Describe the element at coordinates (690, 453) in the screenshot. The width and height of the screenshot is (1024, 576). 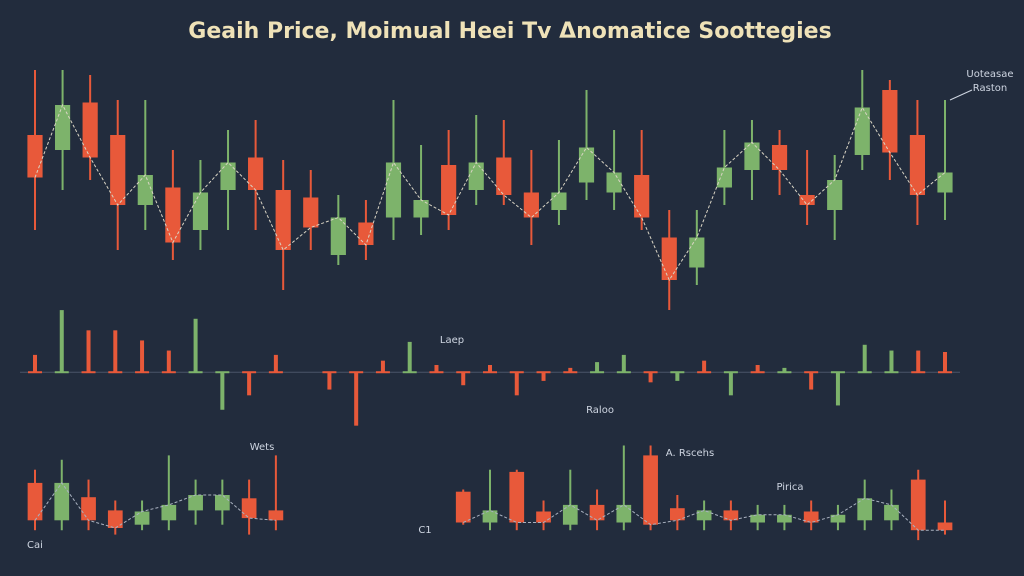
I see `annotation: A. Rscehs` at that location.